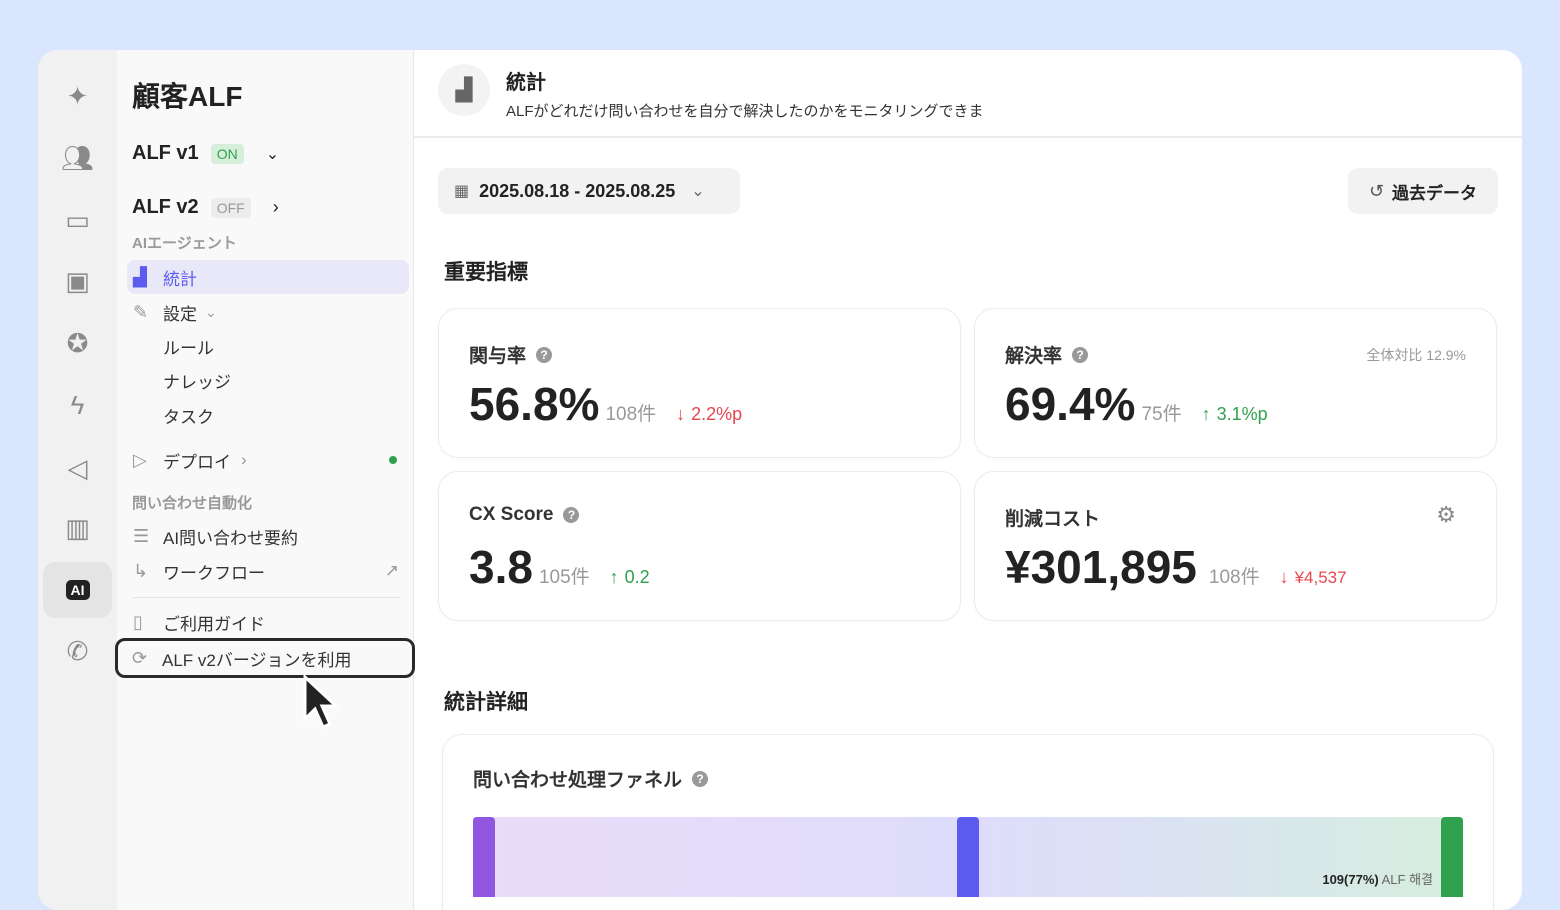  What do you see at coordinates (140, 657) in the screenshot?
I see `refresh-icon: ⟳` at bounding box center [140, 657].